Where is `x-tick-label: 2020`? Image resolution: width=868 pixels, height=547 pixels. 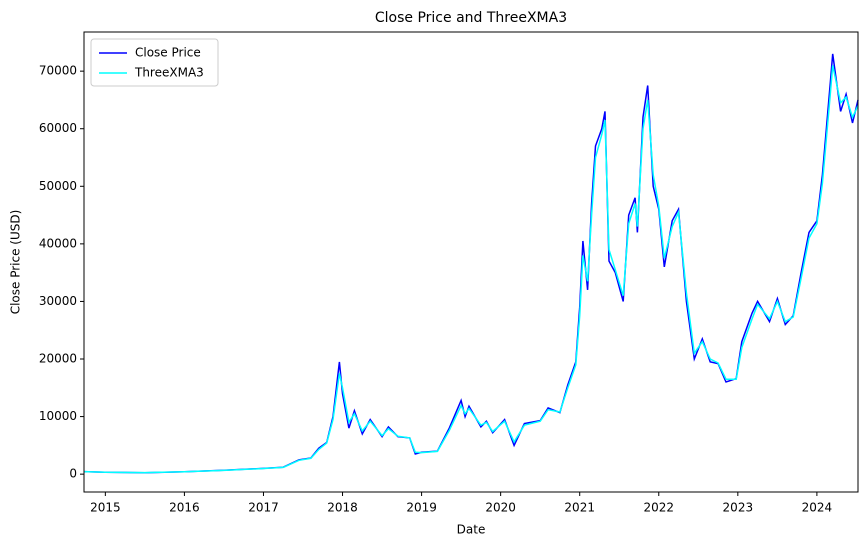 x-tick-label: 2020 is located at coordinates (500, 508).